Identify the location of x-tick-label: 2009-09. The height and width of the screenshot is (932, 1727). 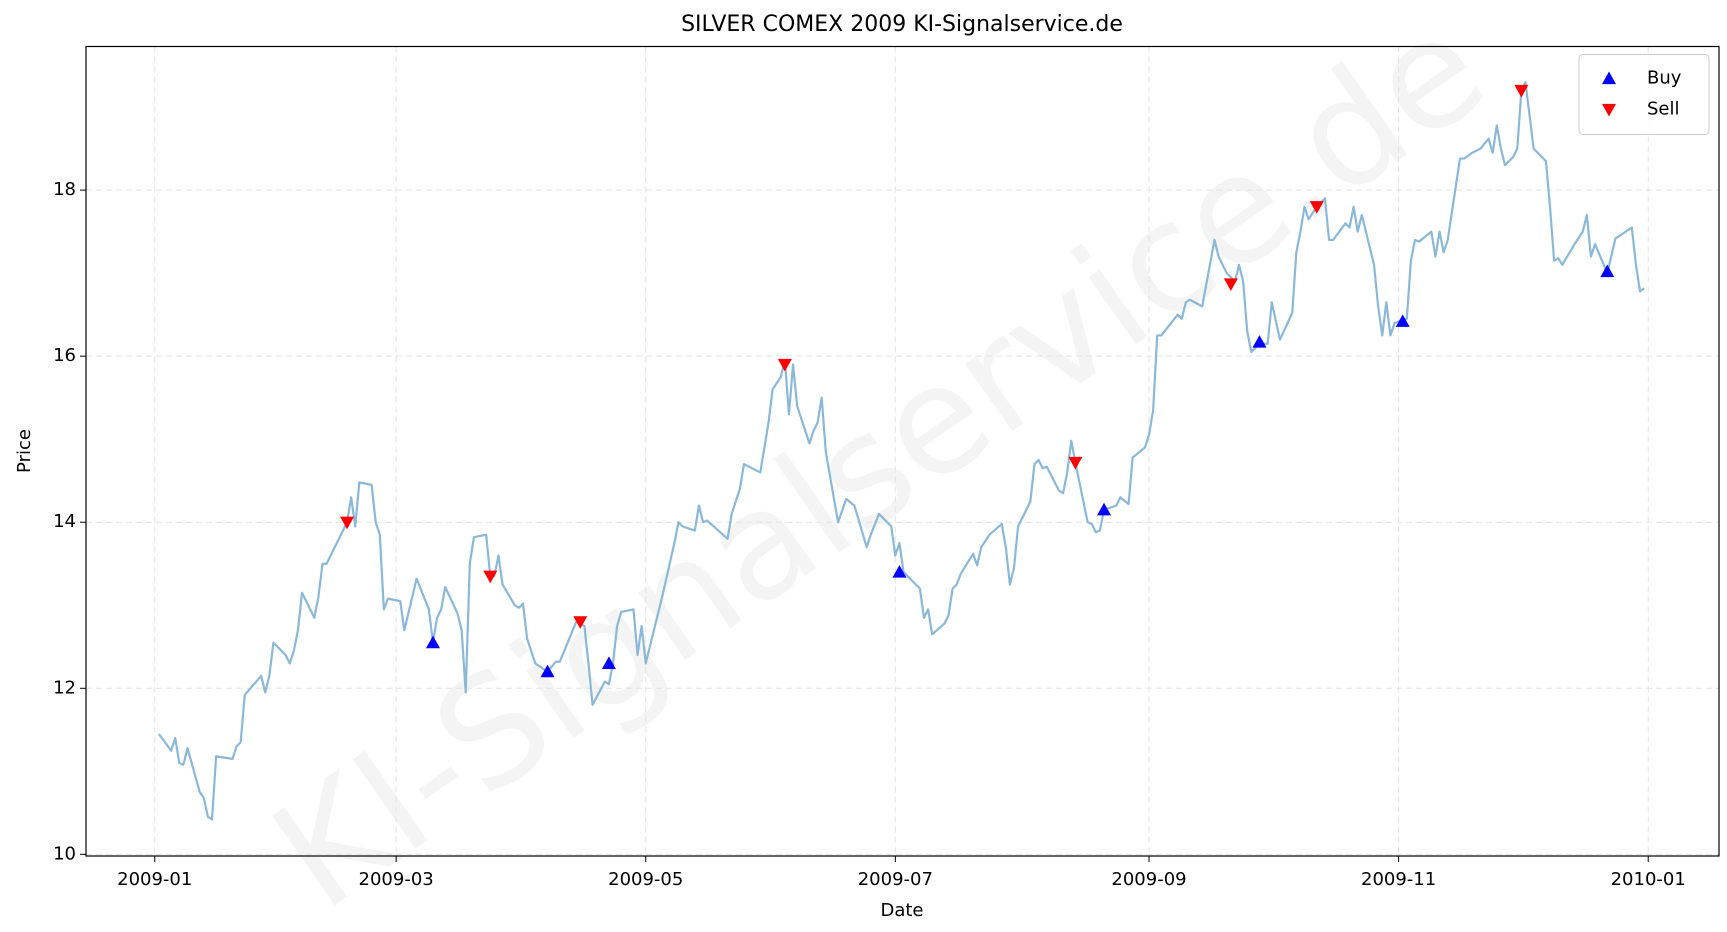
(1148, 879).